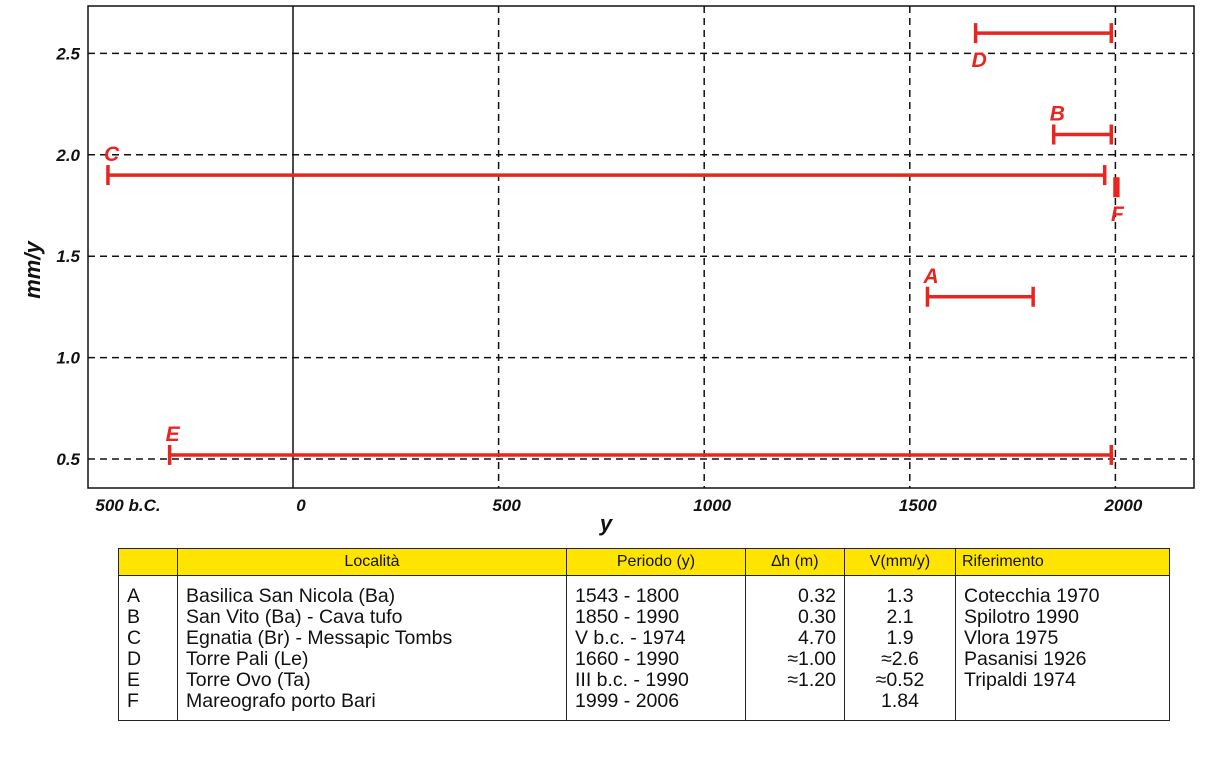 The image size is (1209, 775). What do you see at coordinates (656, 680) in the screenshot?
I see `cell-period: III b.c. - 1990` at bounding box center [656, 680].